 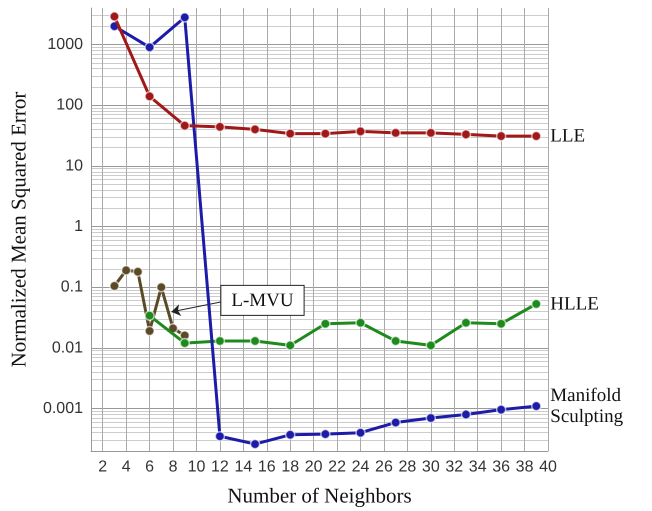 I want to click on x-tick-label: 20, so click(x=313, y=467).